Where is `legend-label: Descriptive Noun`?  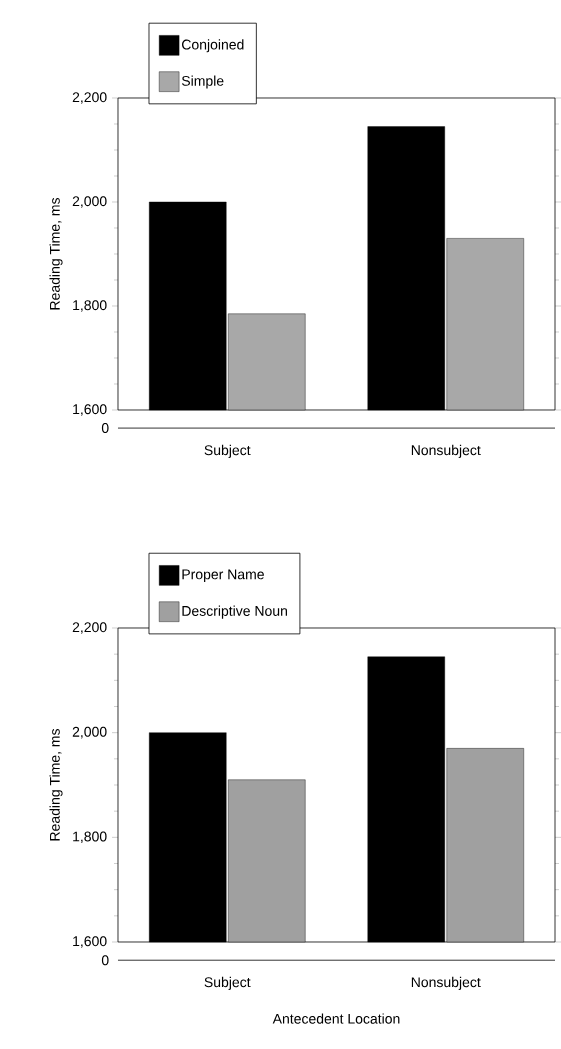
legend-label: Descriptive Noun is located at coordinates (234, 612).